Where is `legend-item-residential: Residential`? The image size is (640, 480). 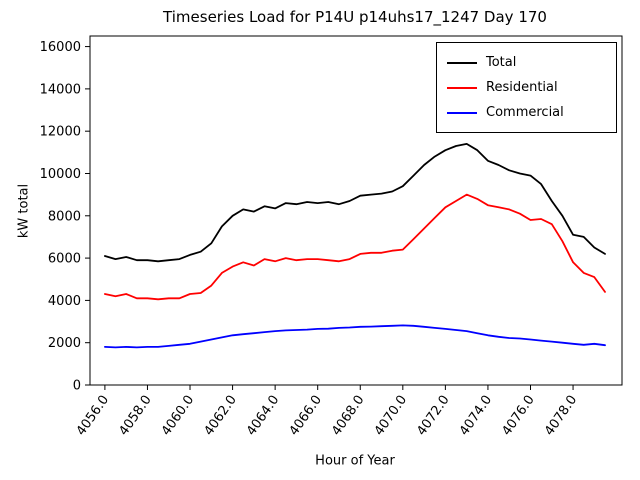 legend-item-residential: Residential is located at coordinates (526, 87).